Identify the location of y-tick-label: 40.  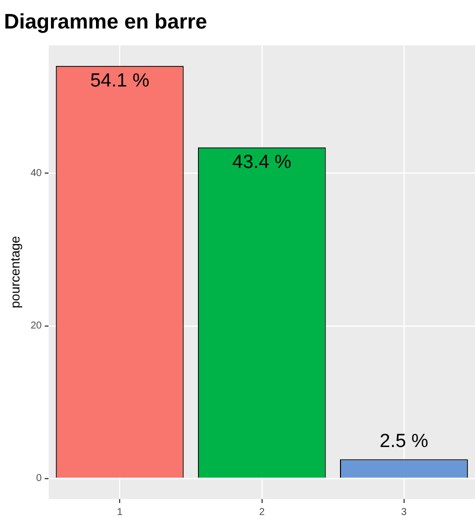
(36, 174).